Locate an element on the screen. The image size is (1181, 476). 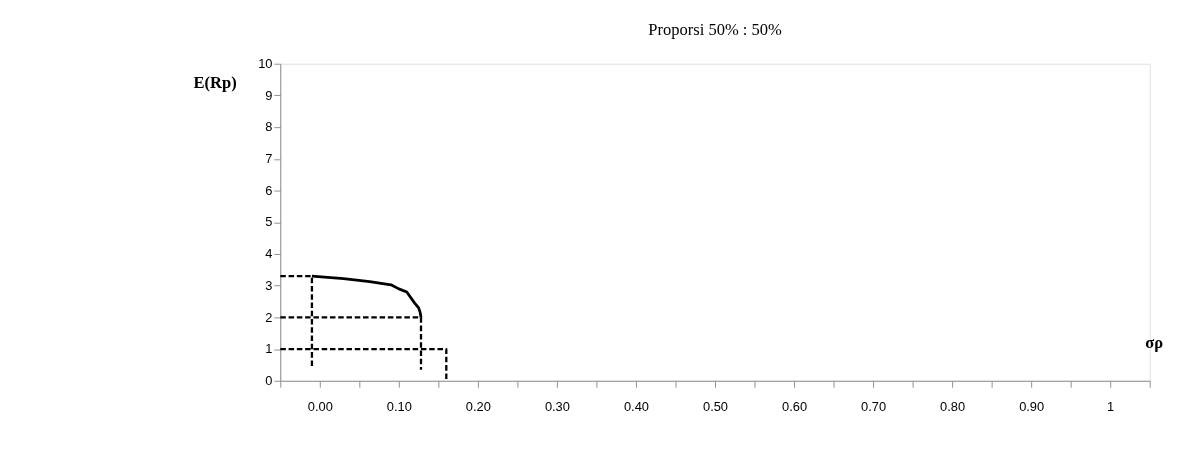
x-tick-label: 1 is located at coordinates (1111, 406).